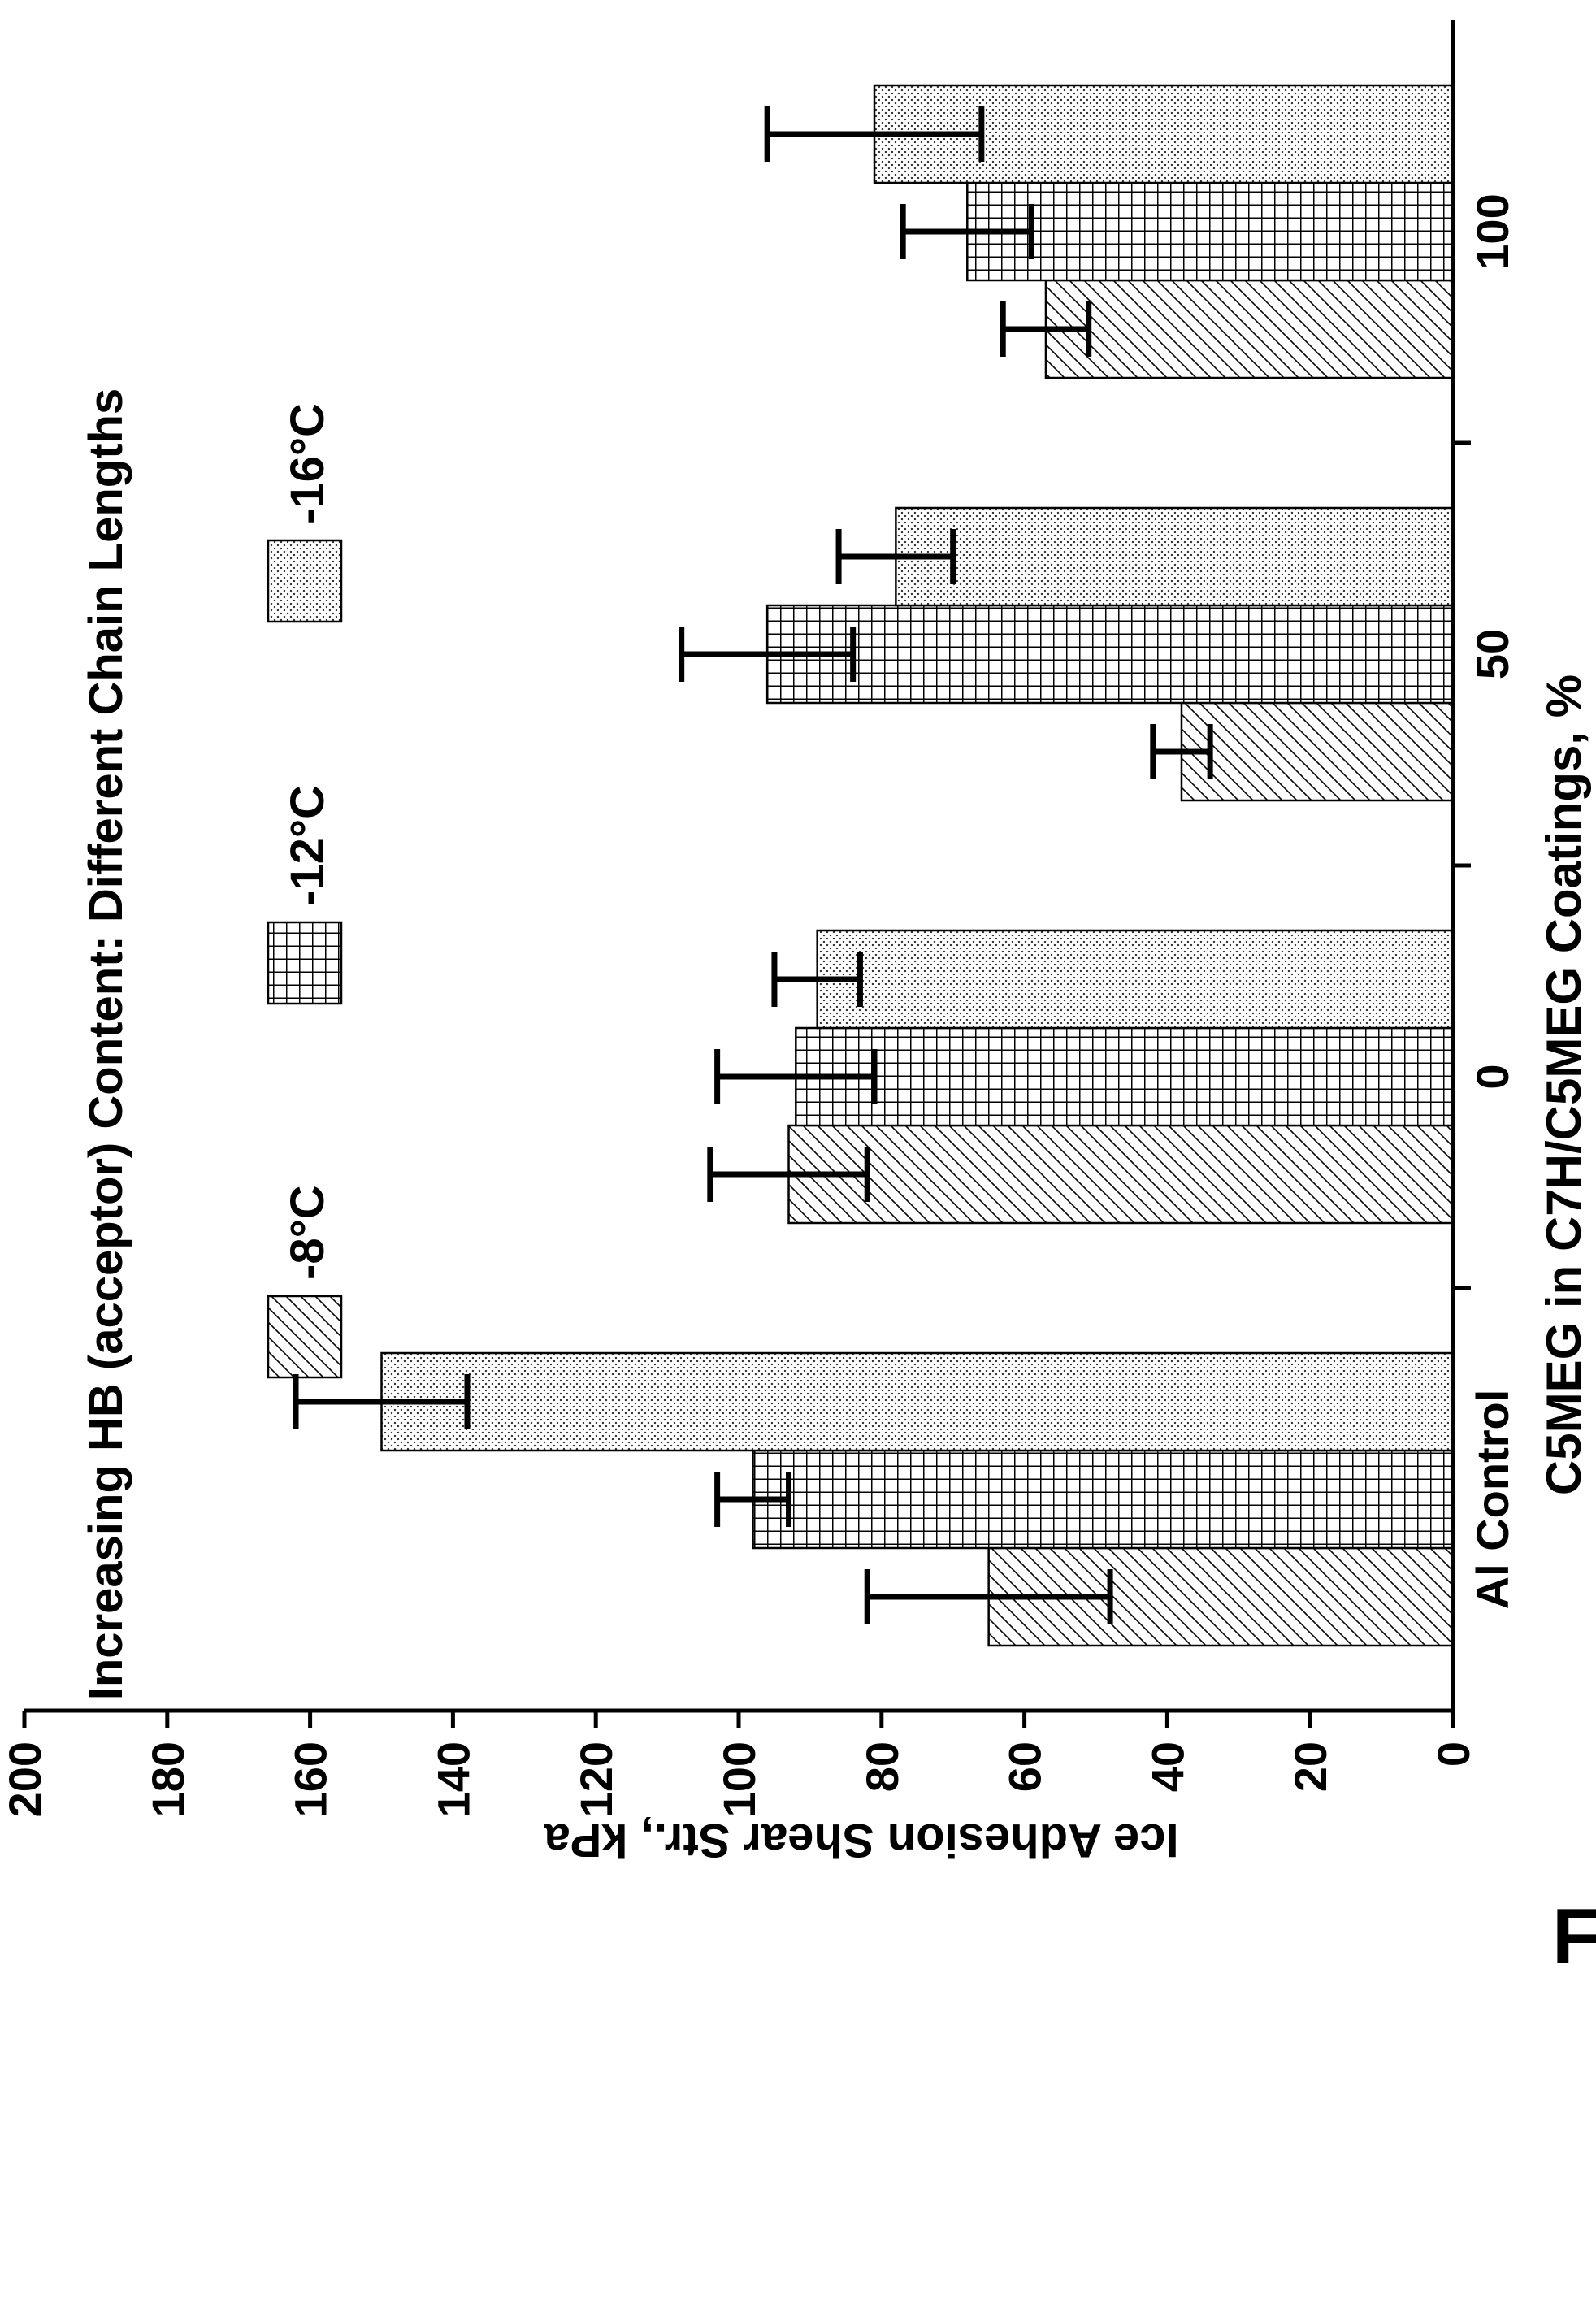 This screenshot has width=1596, height=2316. What do you see at coordinates (1492, 654) in the screenshot?
I see `x-category-label: 50` at bounding box center [1492, 654].